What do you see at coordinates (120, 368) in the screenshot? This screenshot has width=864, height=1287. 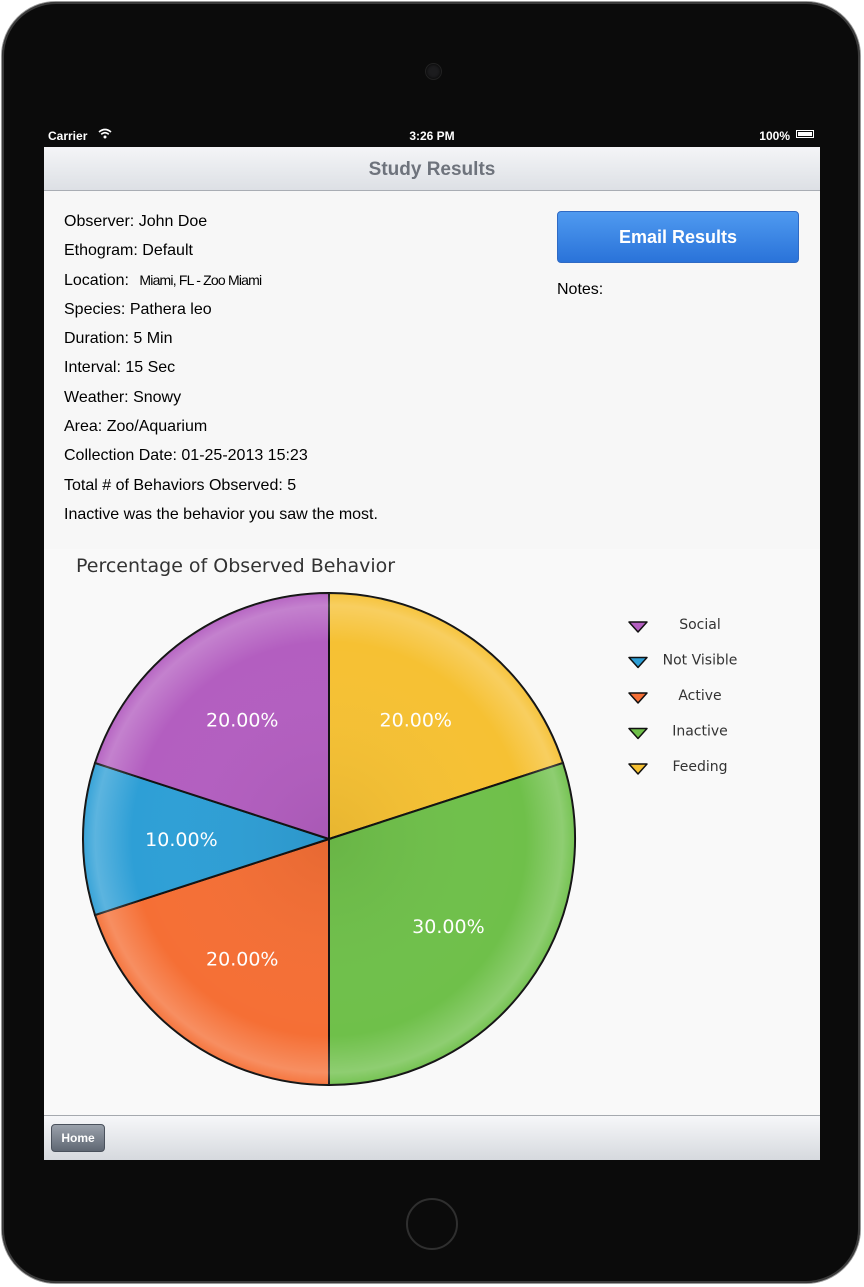 I see `interval-text: Interval: 15 Sec` at bounding box center [120, 368].